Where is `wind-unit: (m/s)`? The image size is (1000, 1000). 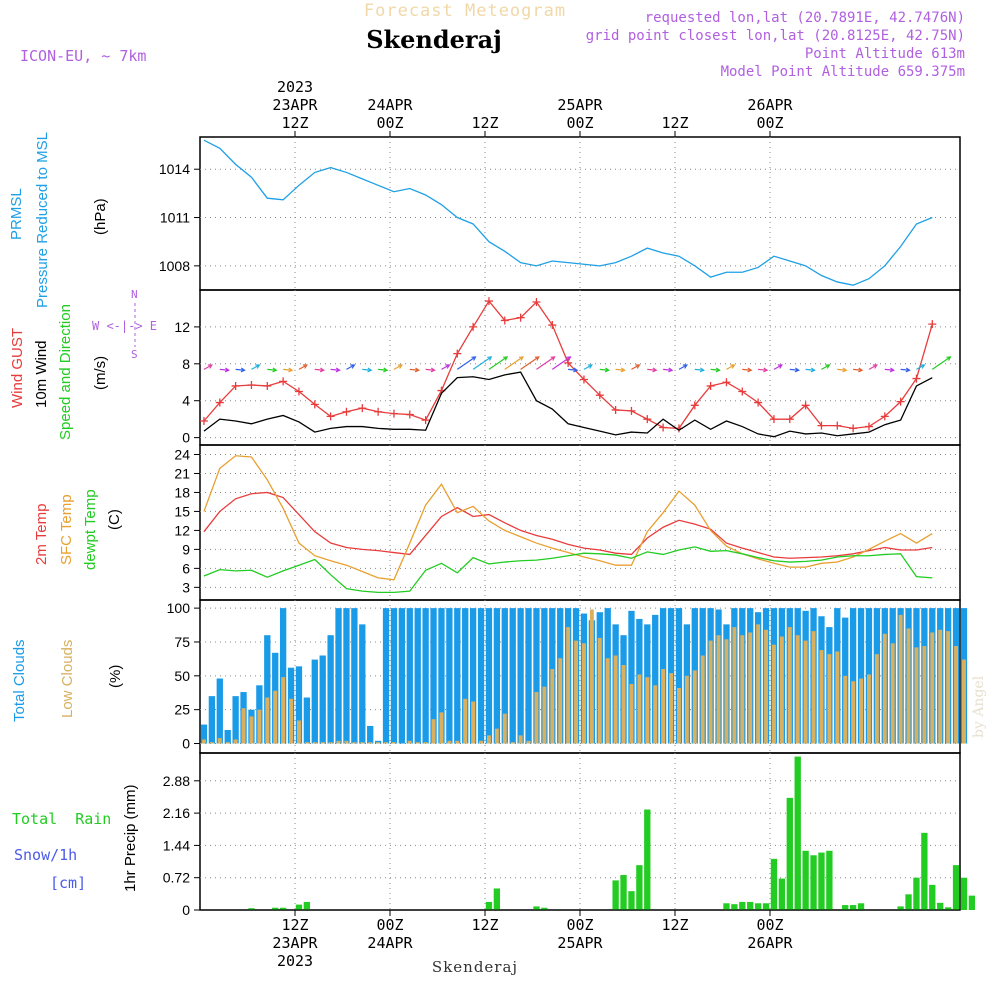
wind-unit: (m/s) is located at coordinates (100, 373).